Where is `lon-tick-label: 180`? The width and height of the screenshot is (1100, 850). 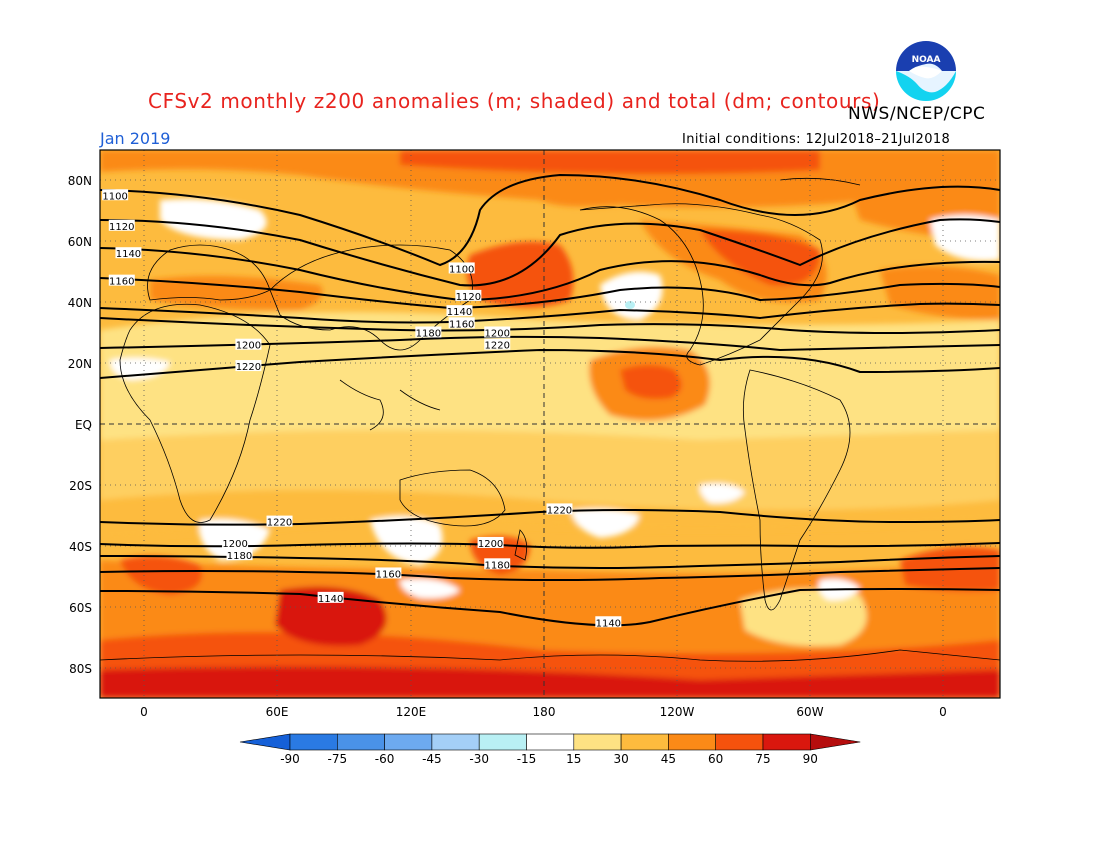 lon-tick-label: 180 is located at coordinates (544, 712).